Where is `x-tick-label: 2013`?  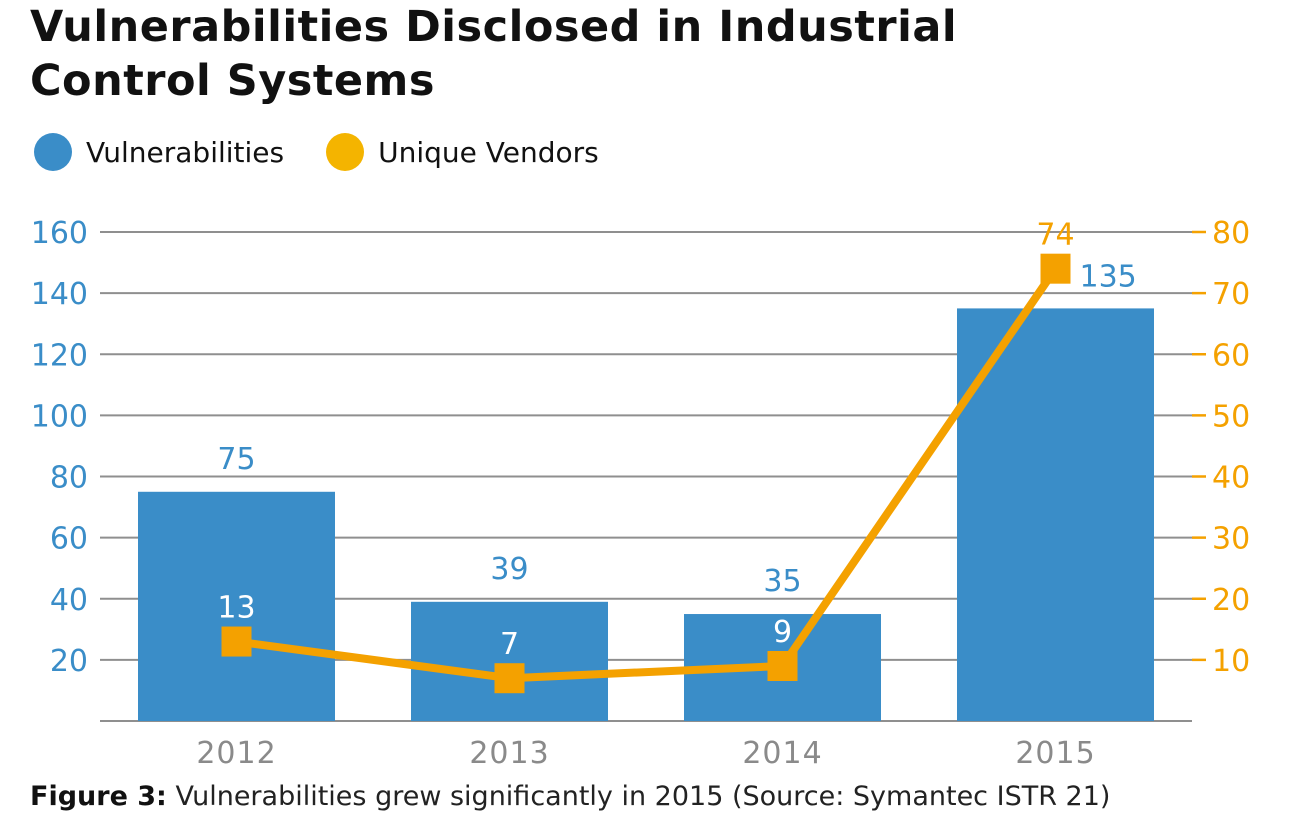 x-tick-label: 2013 is located at coordinates (509, 753).